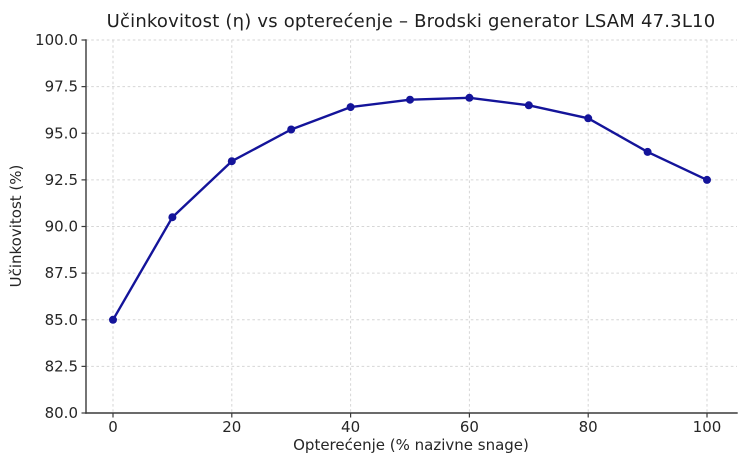 Image resolution: width=750 pixels, height=469 pixels. What do you see at coordinates (16, 226) in the screenshot?
I see `y-axis-label: Učinkovitost (%)` at bounding box center [16, 226].